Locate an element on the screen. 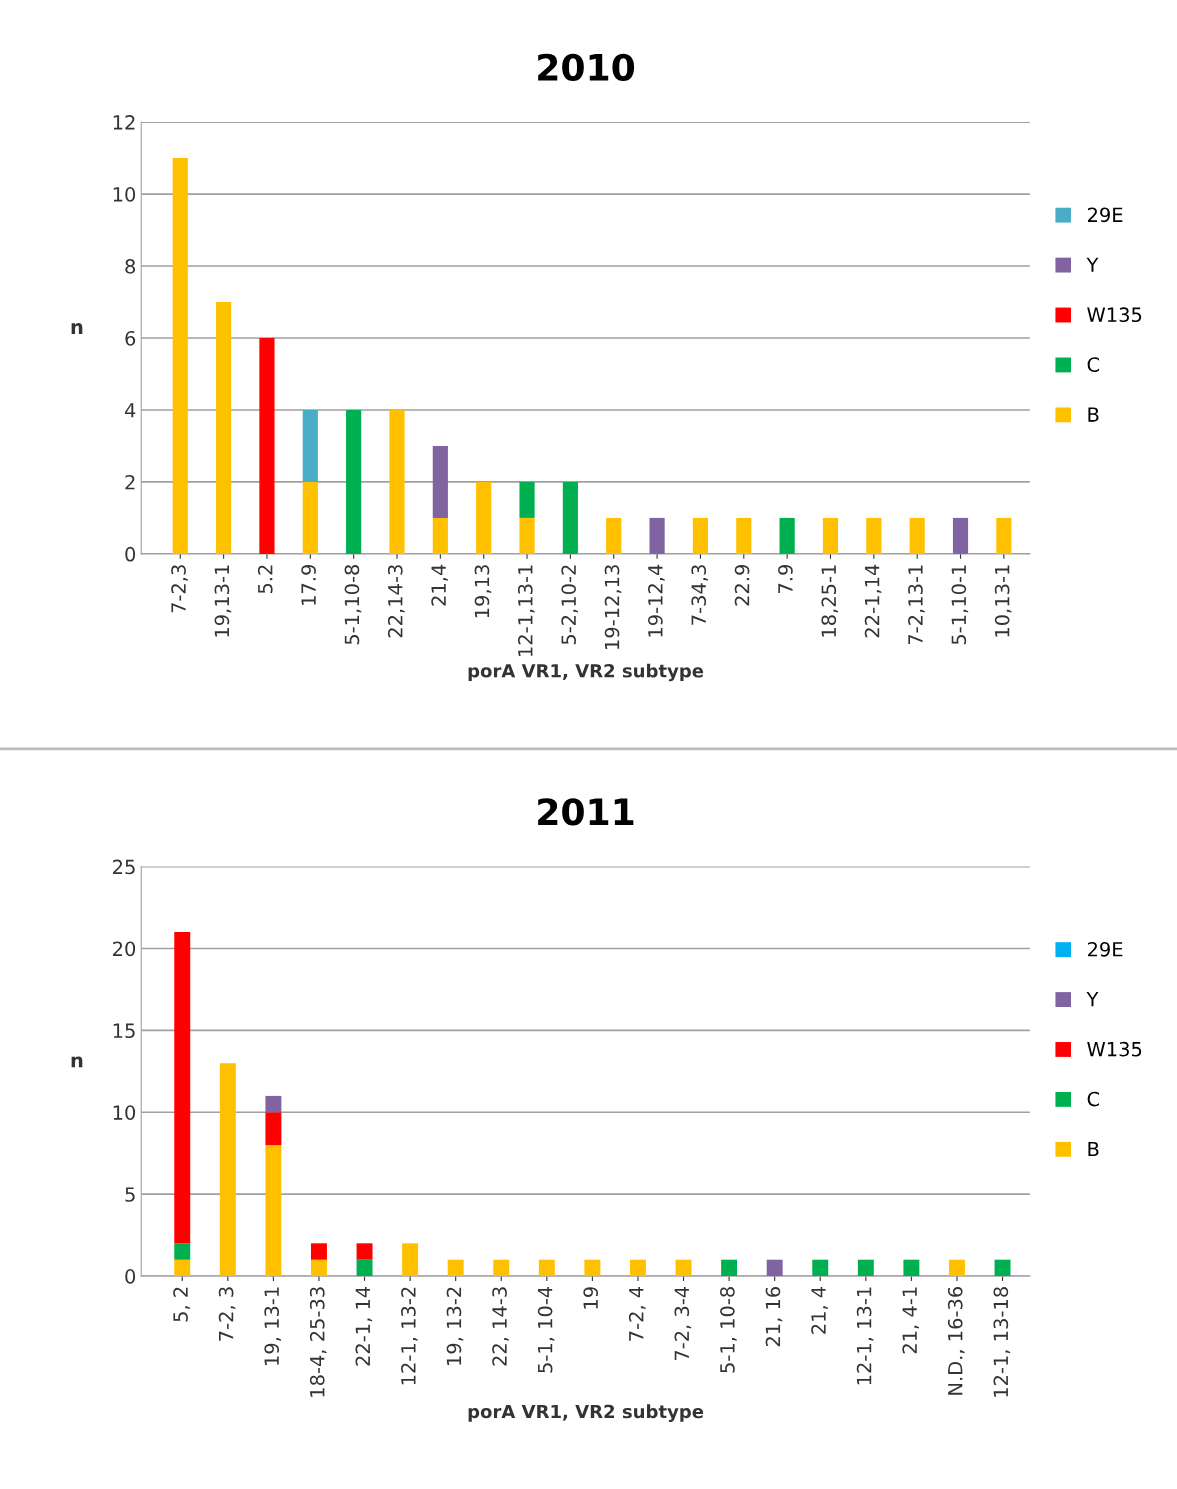  x-tick-label: 7-2, 4 is located at coordinates (637, 1313).